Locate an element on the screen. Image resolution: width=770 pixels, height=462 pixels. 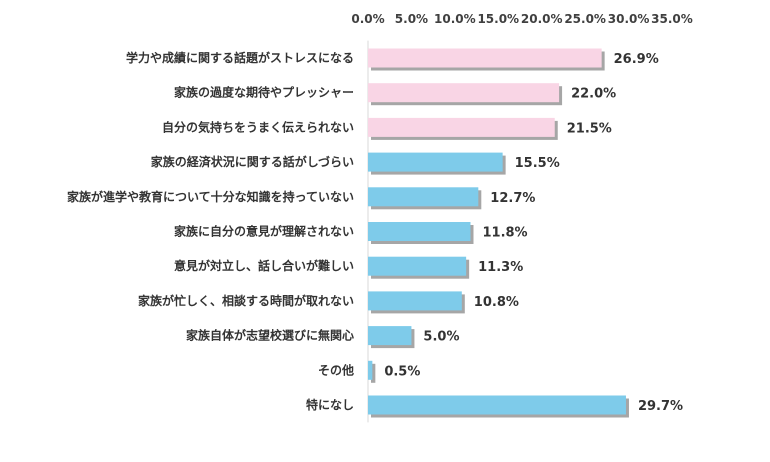
value-label: 22.0% is located at coordinates (593, 94).